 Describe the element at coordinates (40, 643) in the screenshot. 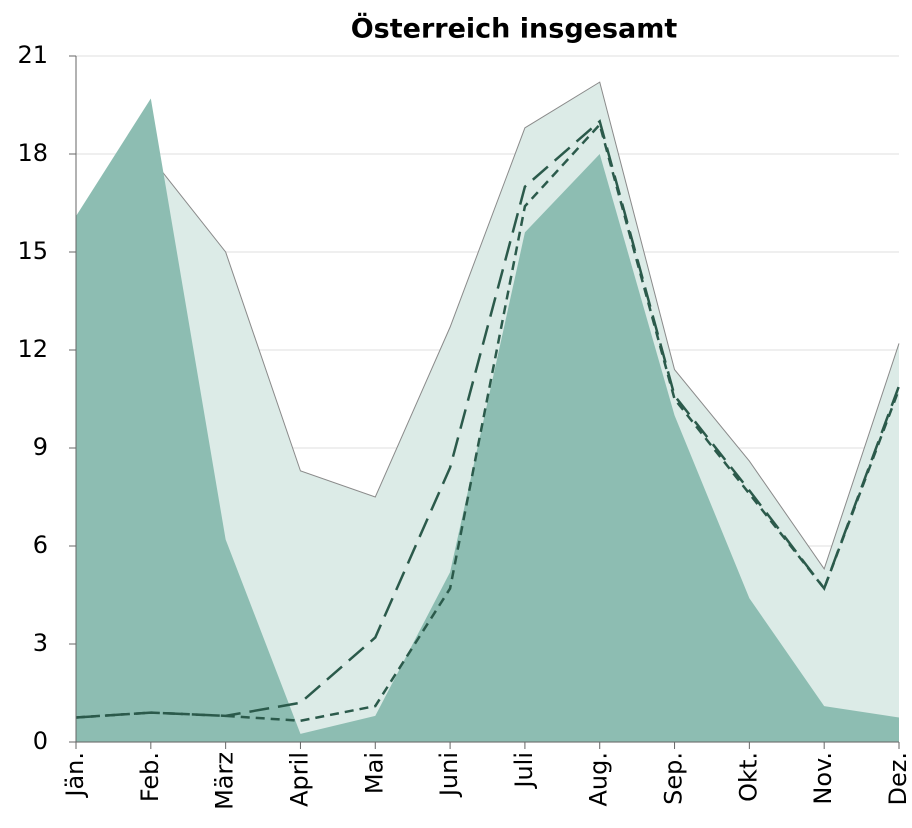

I see `y-tick-label: 3` at that location.